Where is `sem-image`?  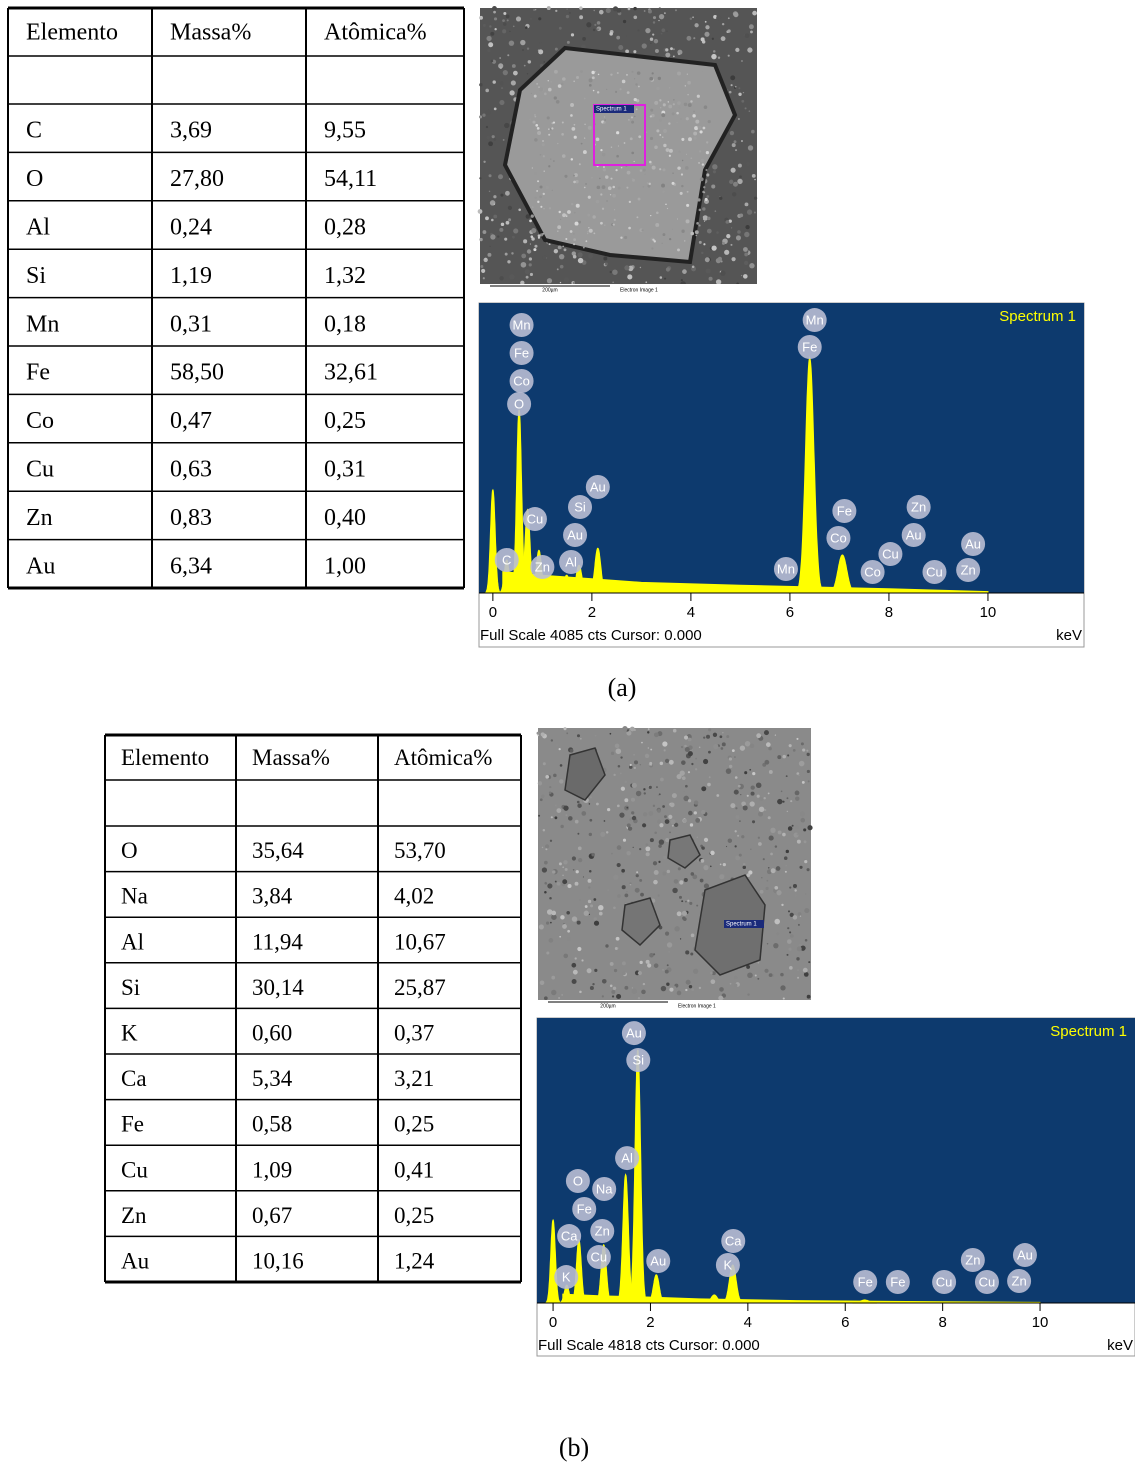 sem-image is located at coordinates (674, 863).